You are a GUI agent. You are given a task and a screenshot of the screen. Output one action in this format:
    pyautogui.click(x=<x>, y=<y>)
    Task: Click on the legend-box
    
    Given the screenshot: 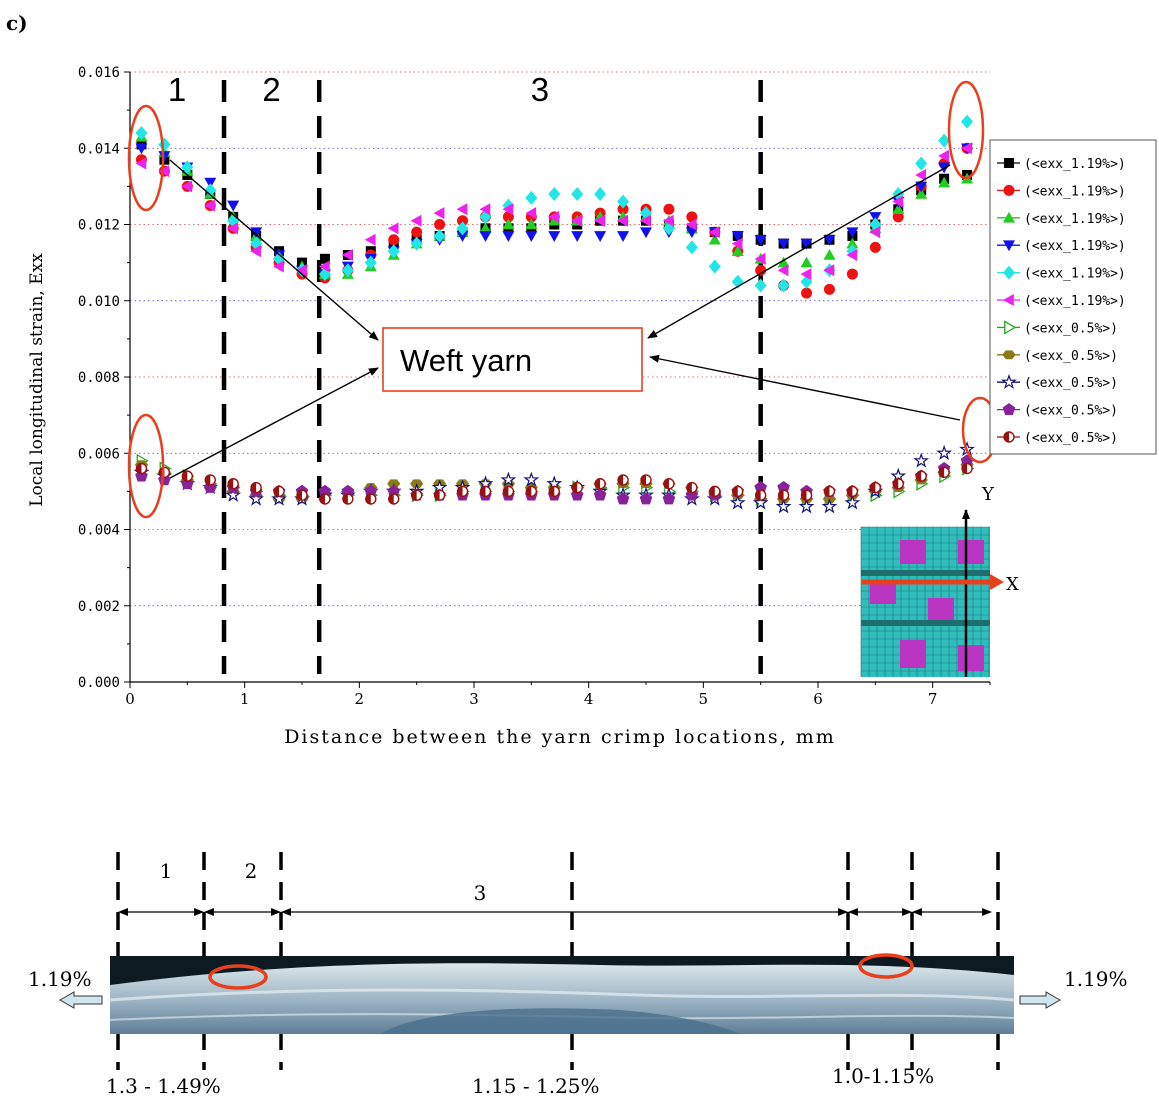 What is the action you would take?
    pyautogui.click(x=1073, y=297)
    